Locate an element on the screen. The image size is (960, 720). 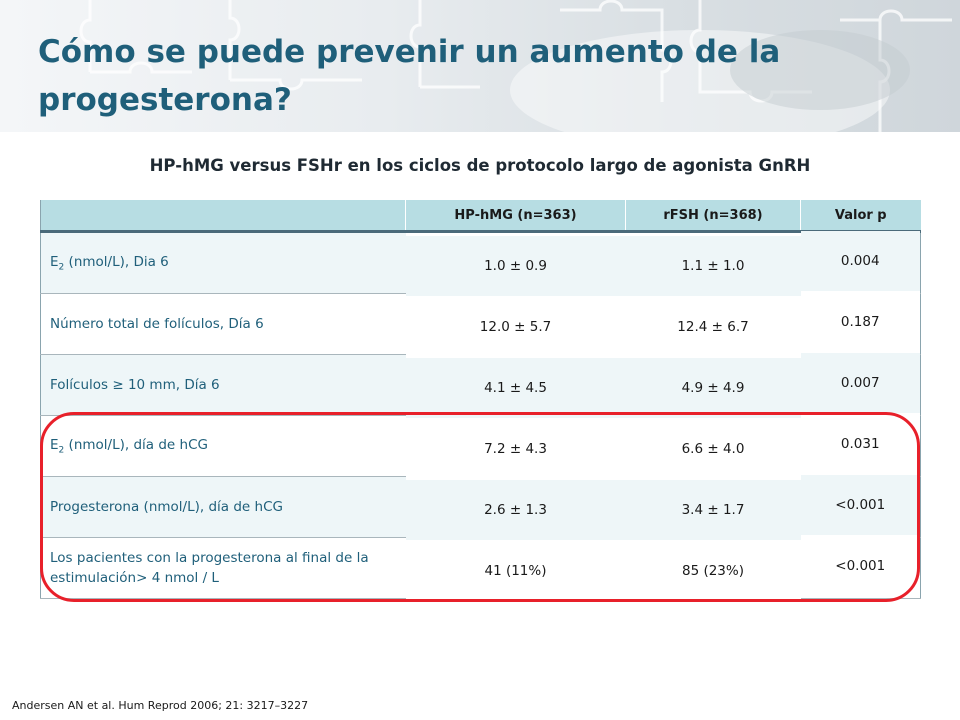
cell-hphmg: 1.0 ± 0.9 is located at coordinates (515, 265).